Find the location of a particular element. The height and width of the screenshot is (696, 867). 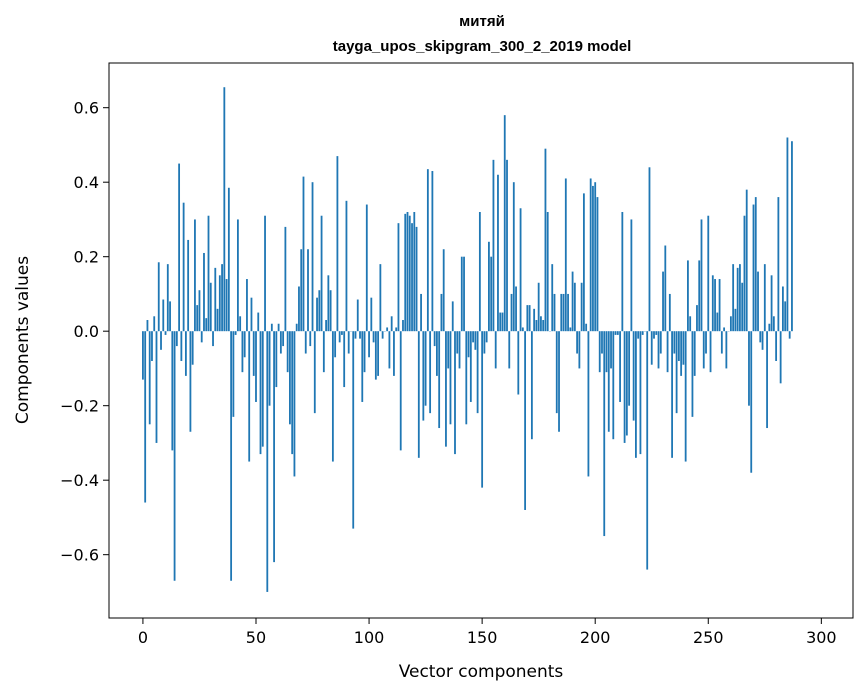

x-tick-label: 100 is located at coordinates (369, 637).